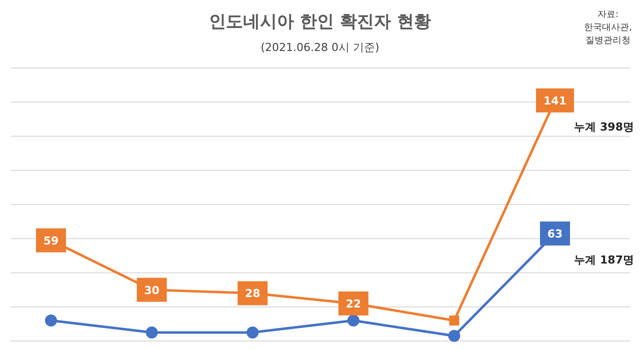  I want to click on data-label: 63, so click(555, 234).